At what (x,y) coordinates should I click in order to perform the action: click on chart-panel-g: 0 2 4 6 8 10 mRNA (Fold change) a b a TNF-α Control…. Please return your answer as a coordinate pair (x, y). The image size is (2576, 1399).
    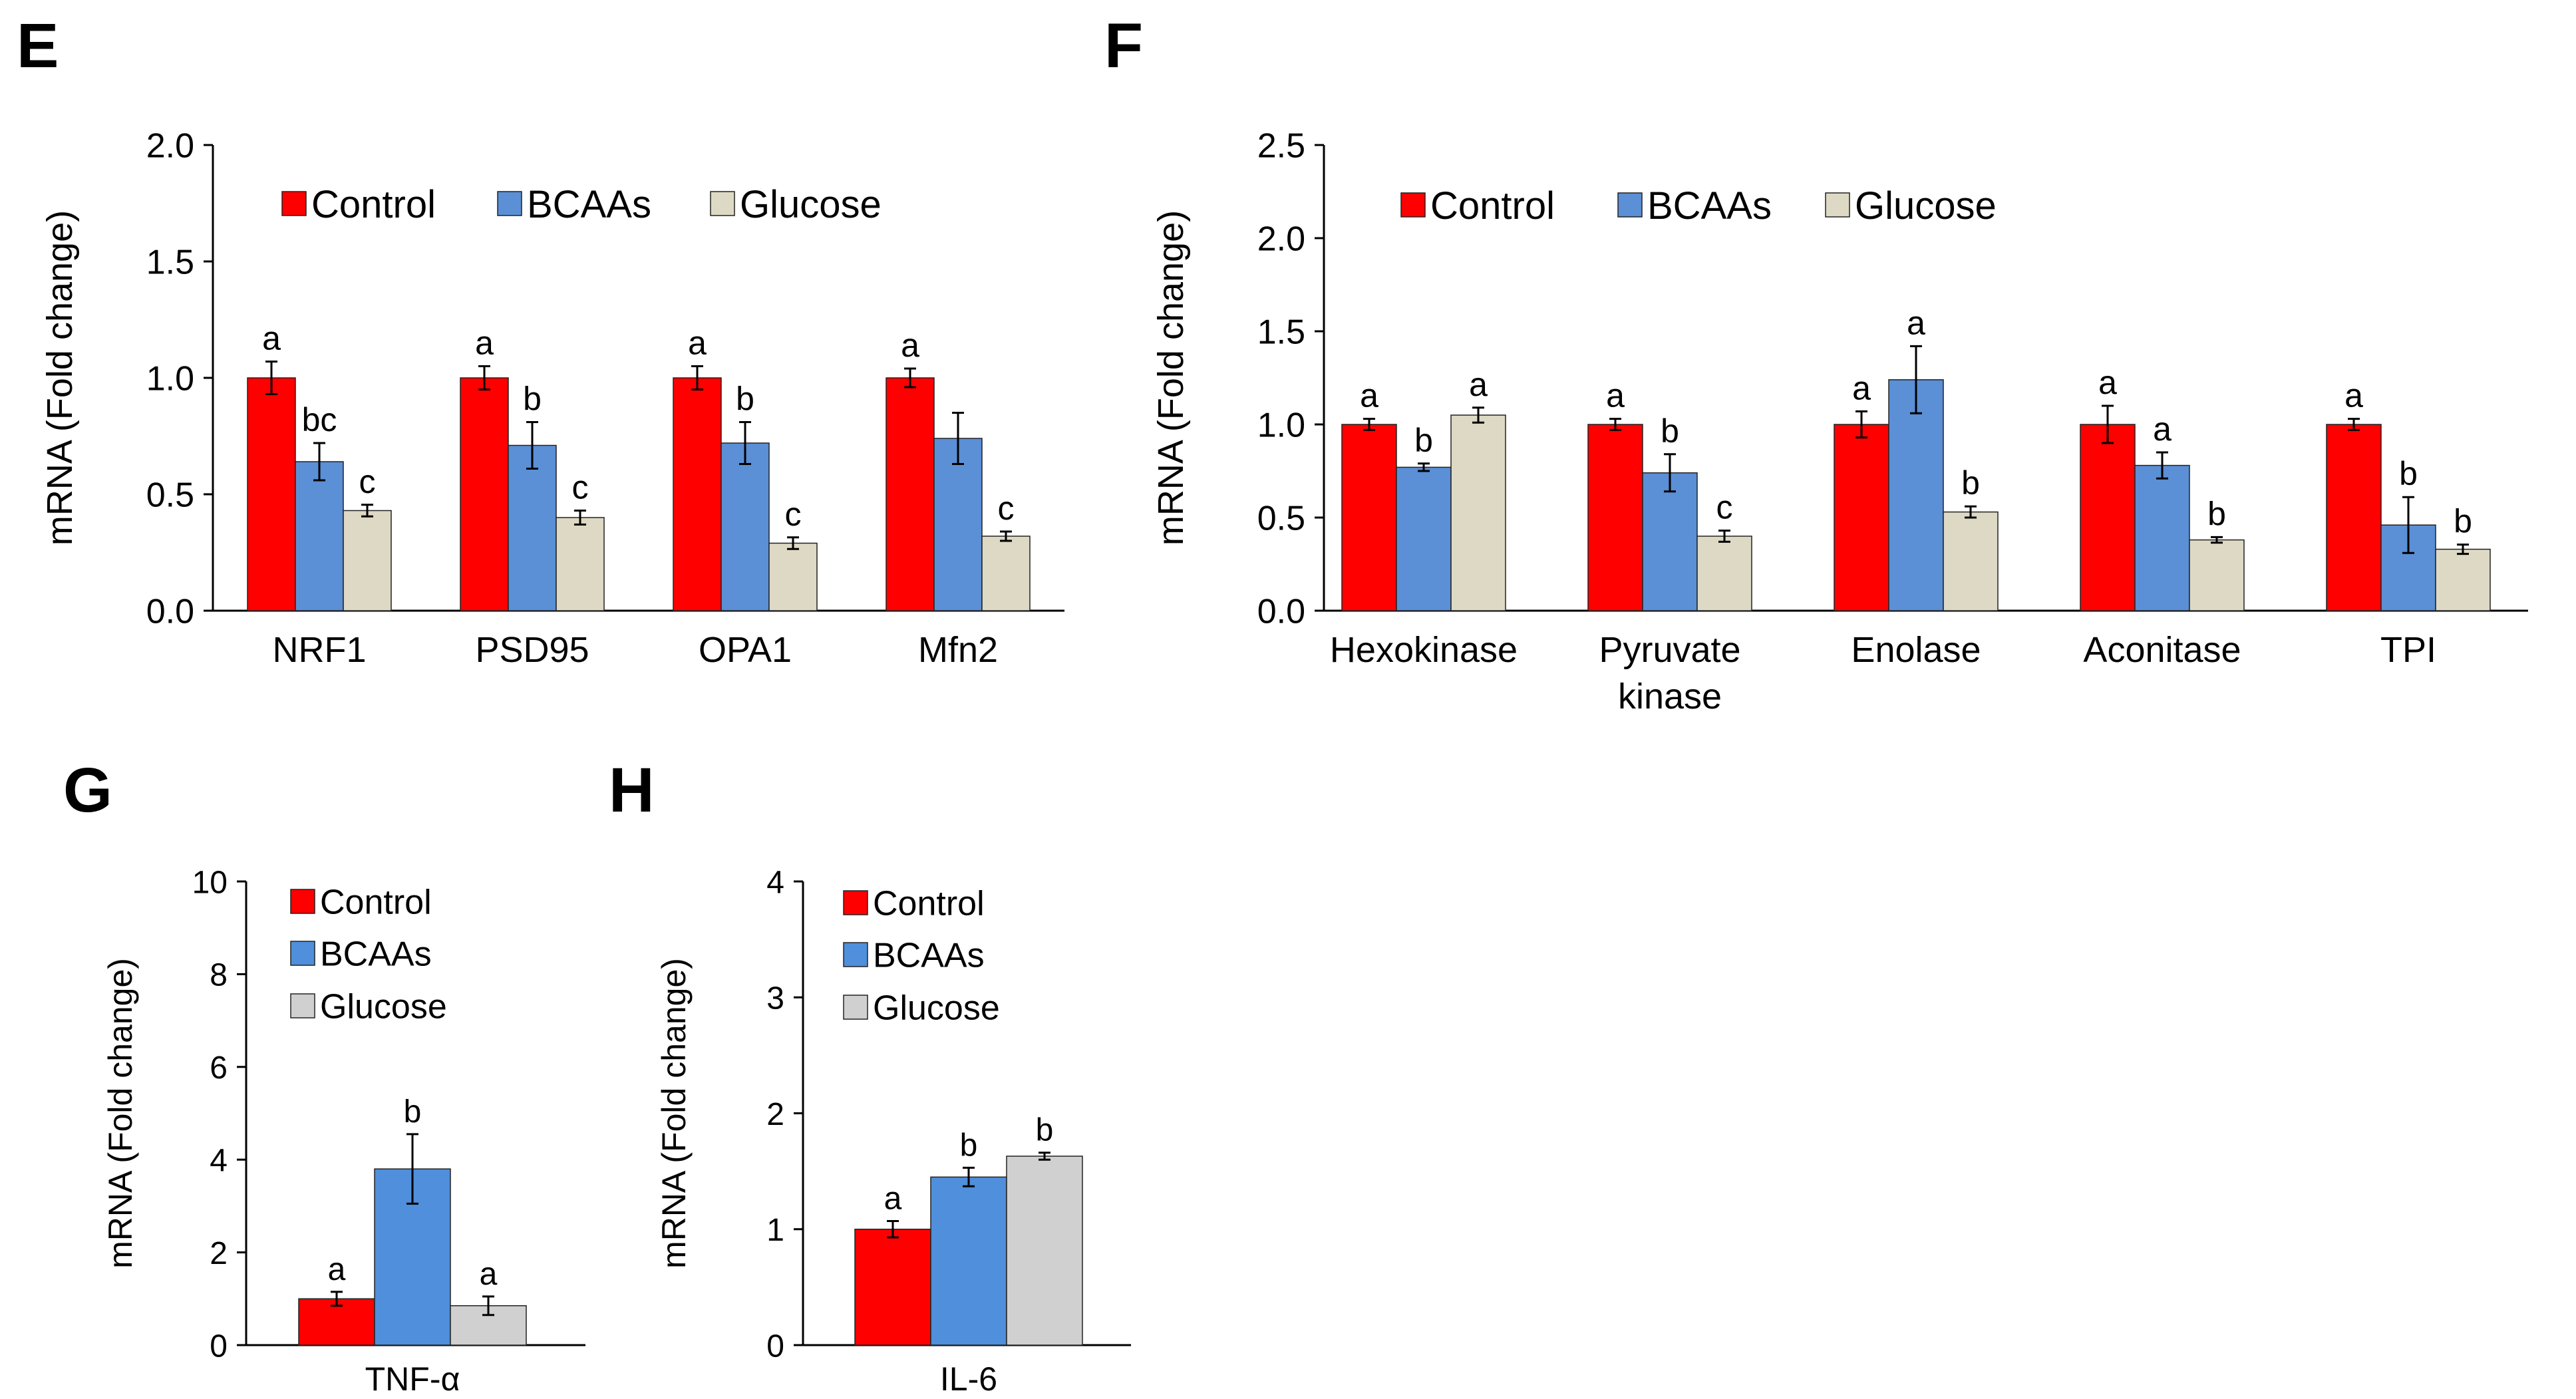
    Looking at the image, I should click on (343, 1131).